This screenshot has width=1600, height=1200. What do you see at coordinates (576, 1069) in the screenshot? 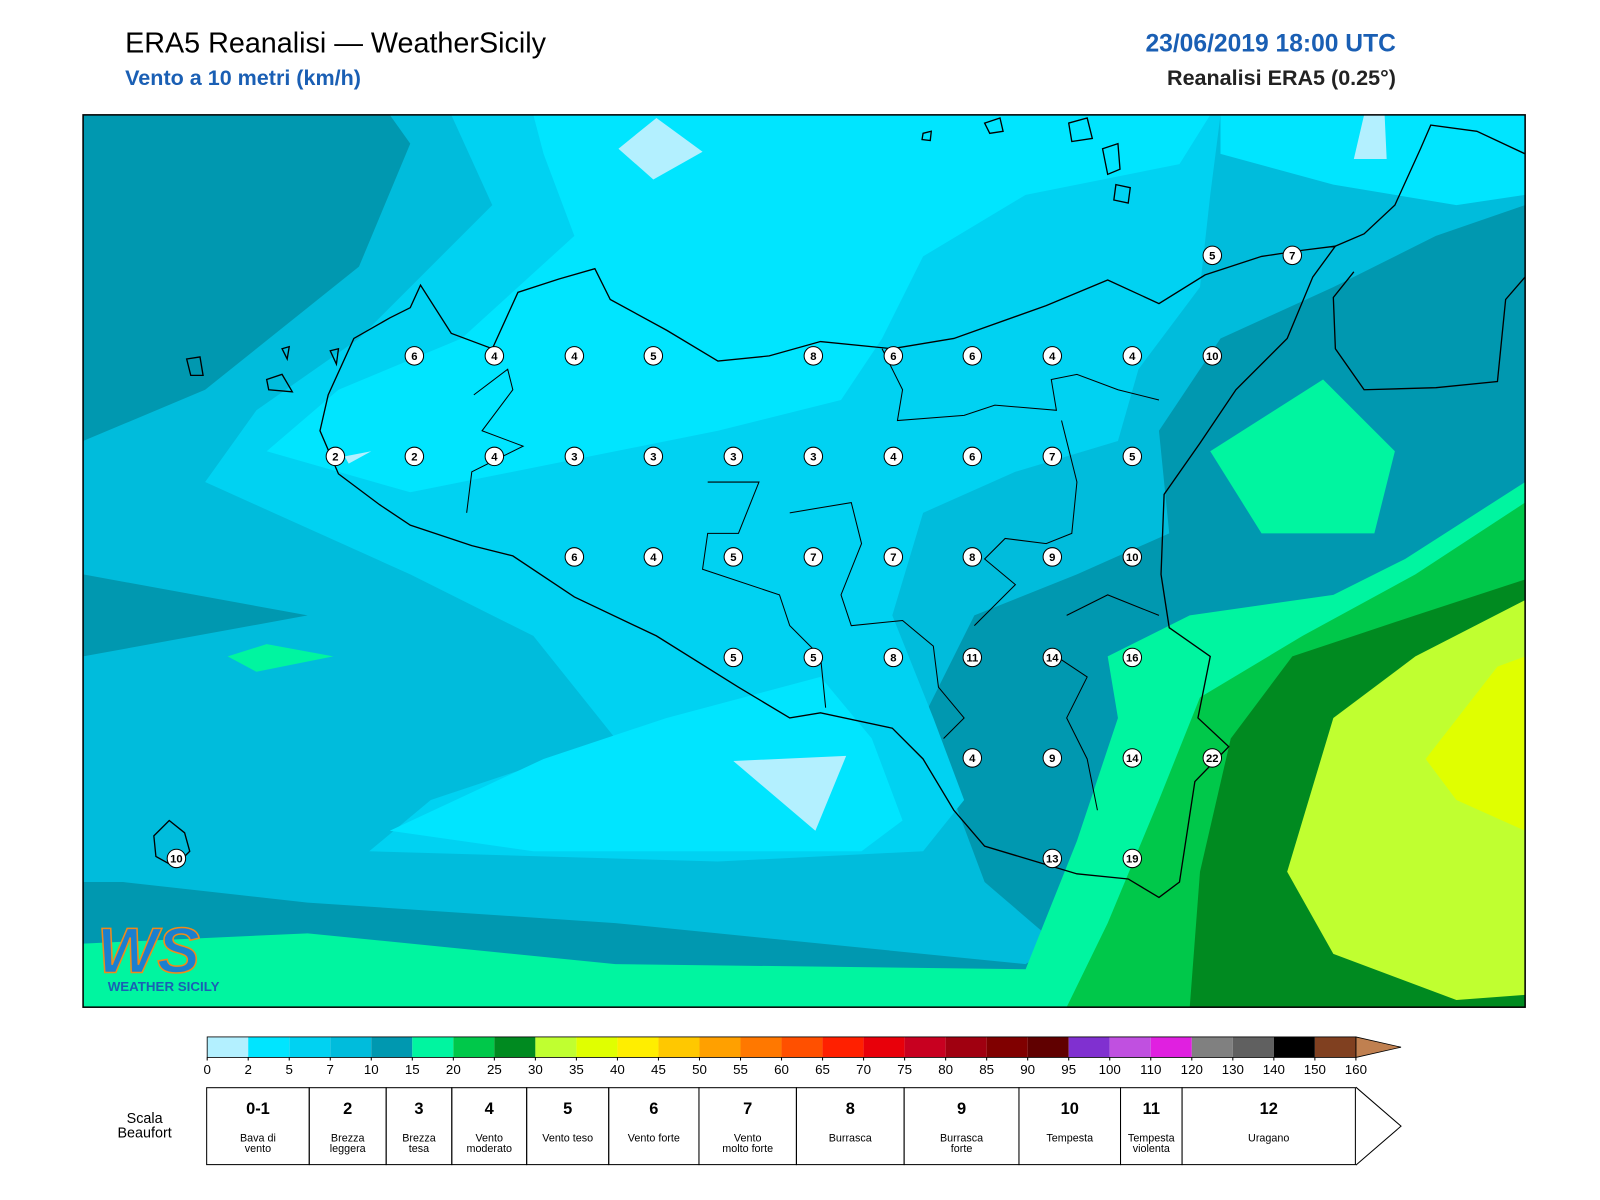
I see `colorbar-tick-label: 35` at bounding box center [576, 1069].